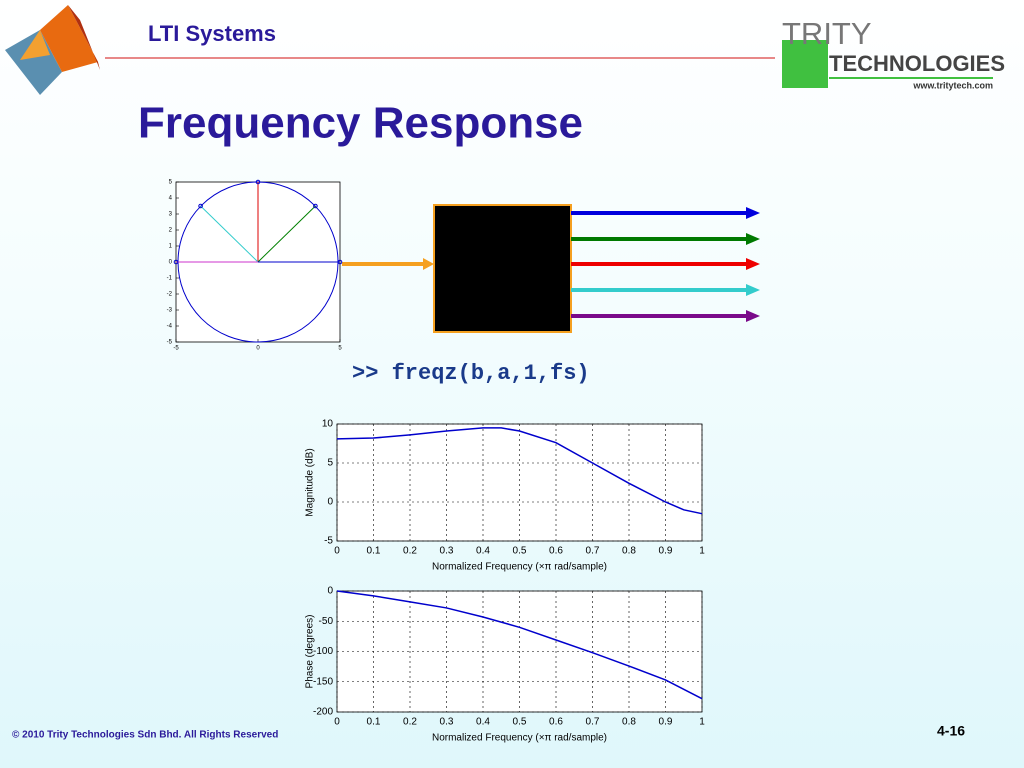 The image size is (1024, 768). Describe the element at coordinates (170, 295) in the screenshot. I see `y-tick-label: -2` at that location.